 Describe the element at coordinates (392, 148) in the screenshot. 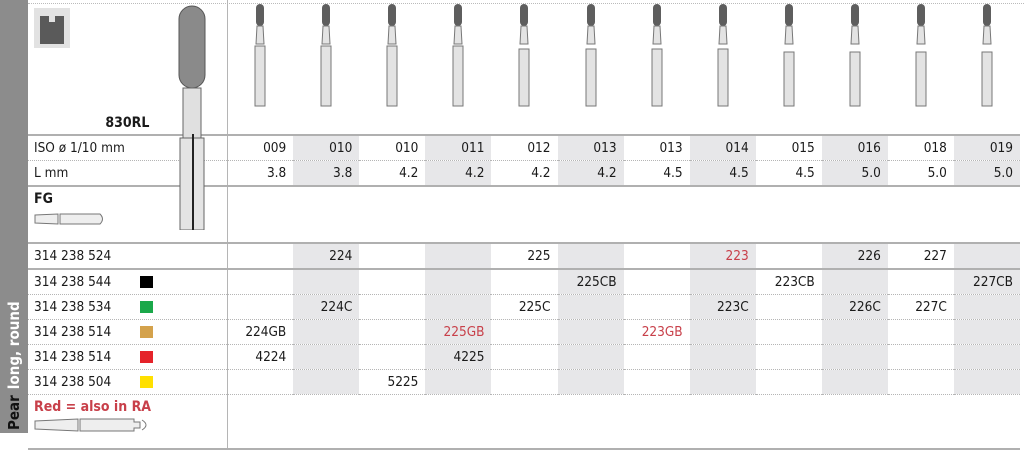

I see `iso-value: 010` at that location.